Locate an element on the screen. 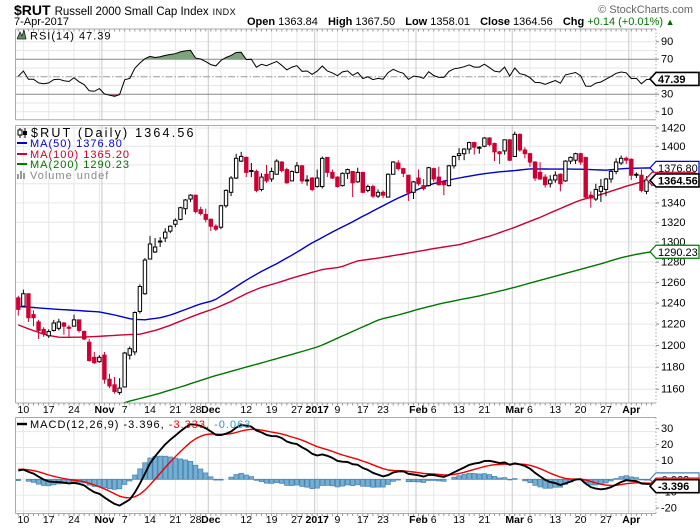 Image resolution: width=700 pixels, height=530 pixels. exchange-label: INDX is located at coordinates (224, 12).